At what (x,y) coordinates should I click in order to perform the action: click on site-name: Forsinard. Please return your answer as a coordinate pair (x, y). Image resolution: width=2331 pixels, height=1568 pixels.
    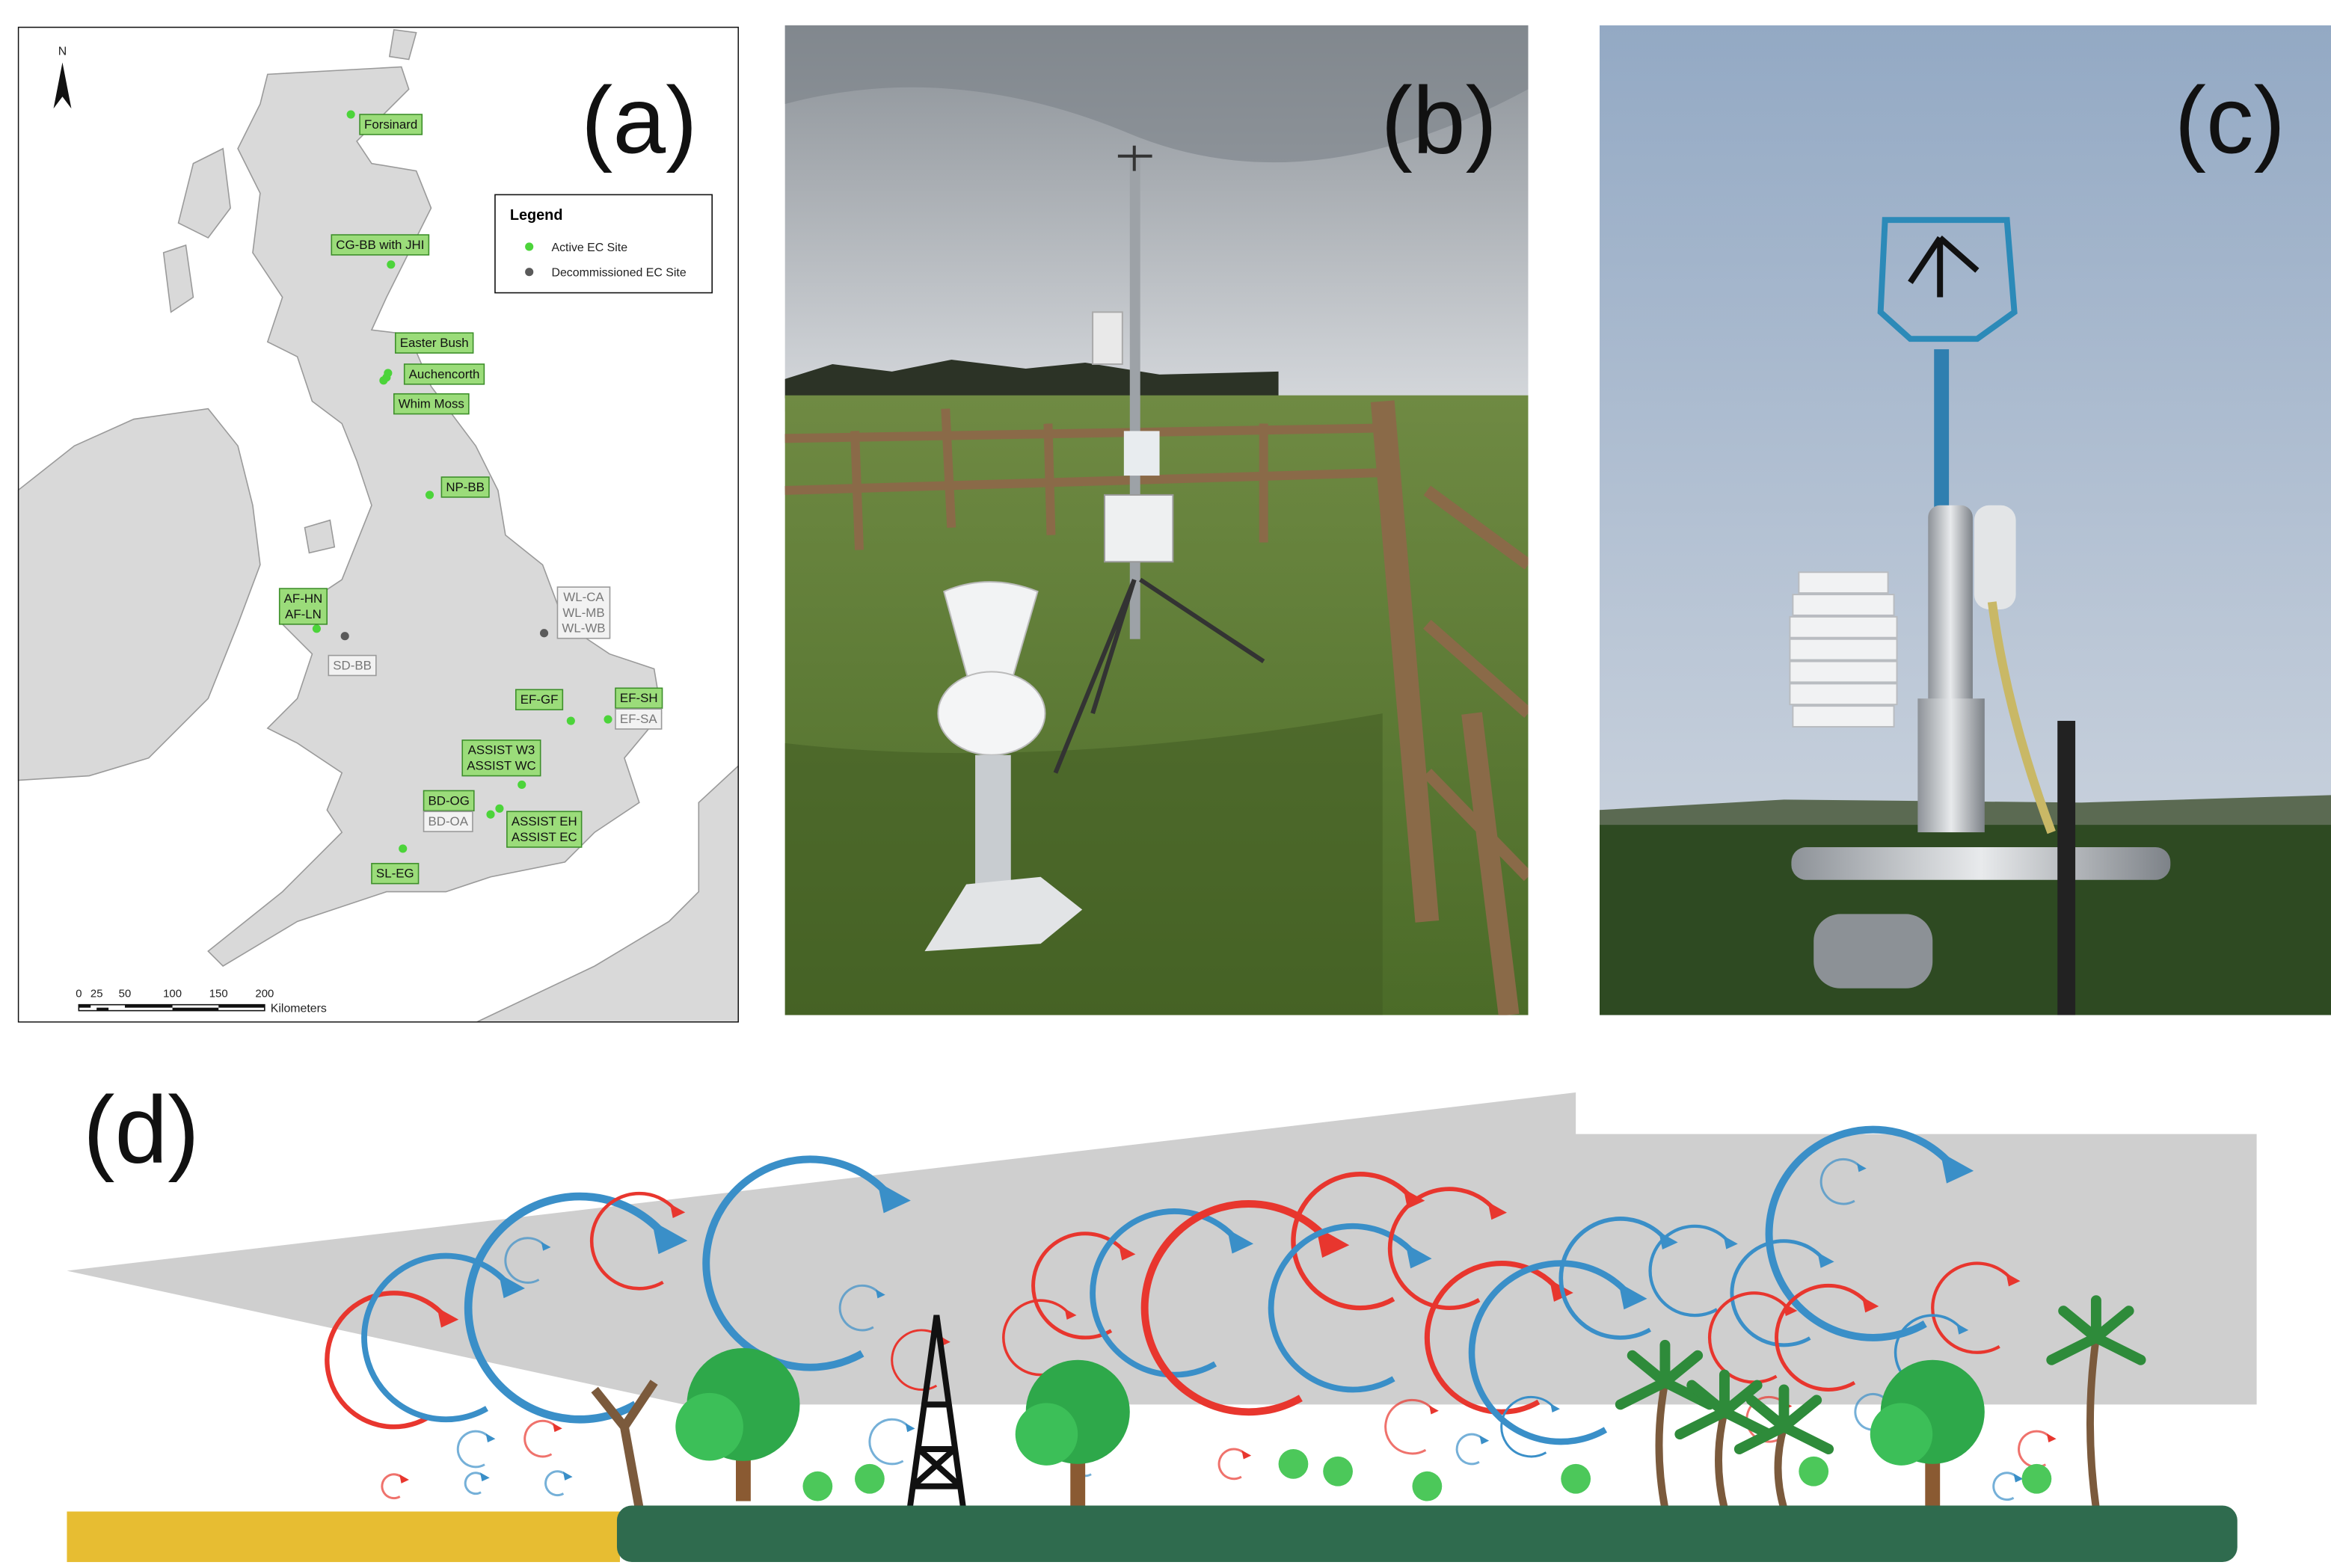
    Looking at the image, I should click on (390, 124).